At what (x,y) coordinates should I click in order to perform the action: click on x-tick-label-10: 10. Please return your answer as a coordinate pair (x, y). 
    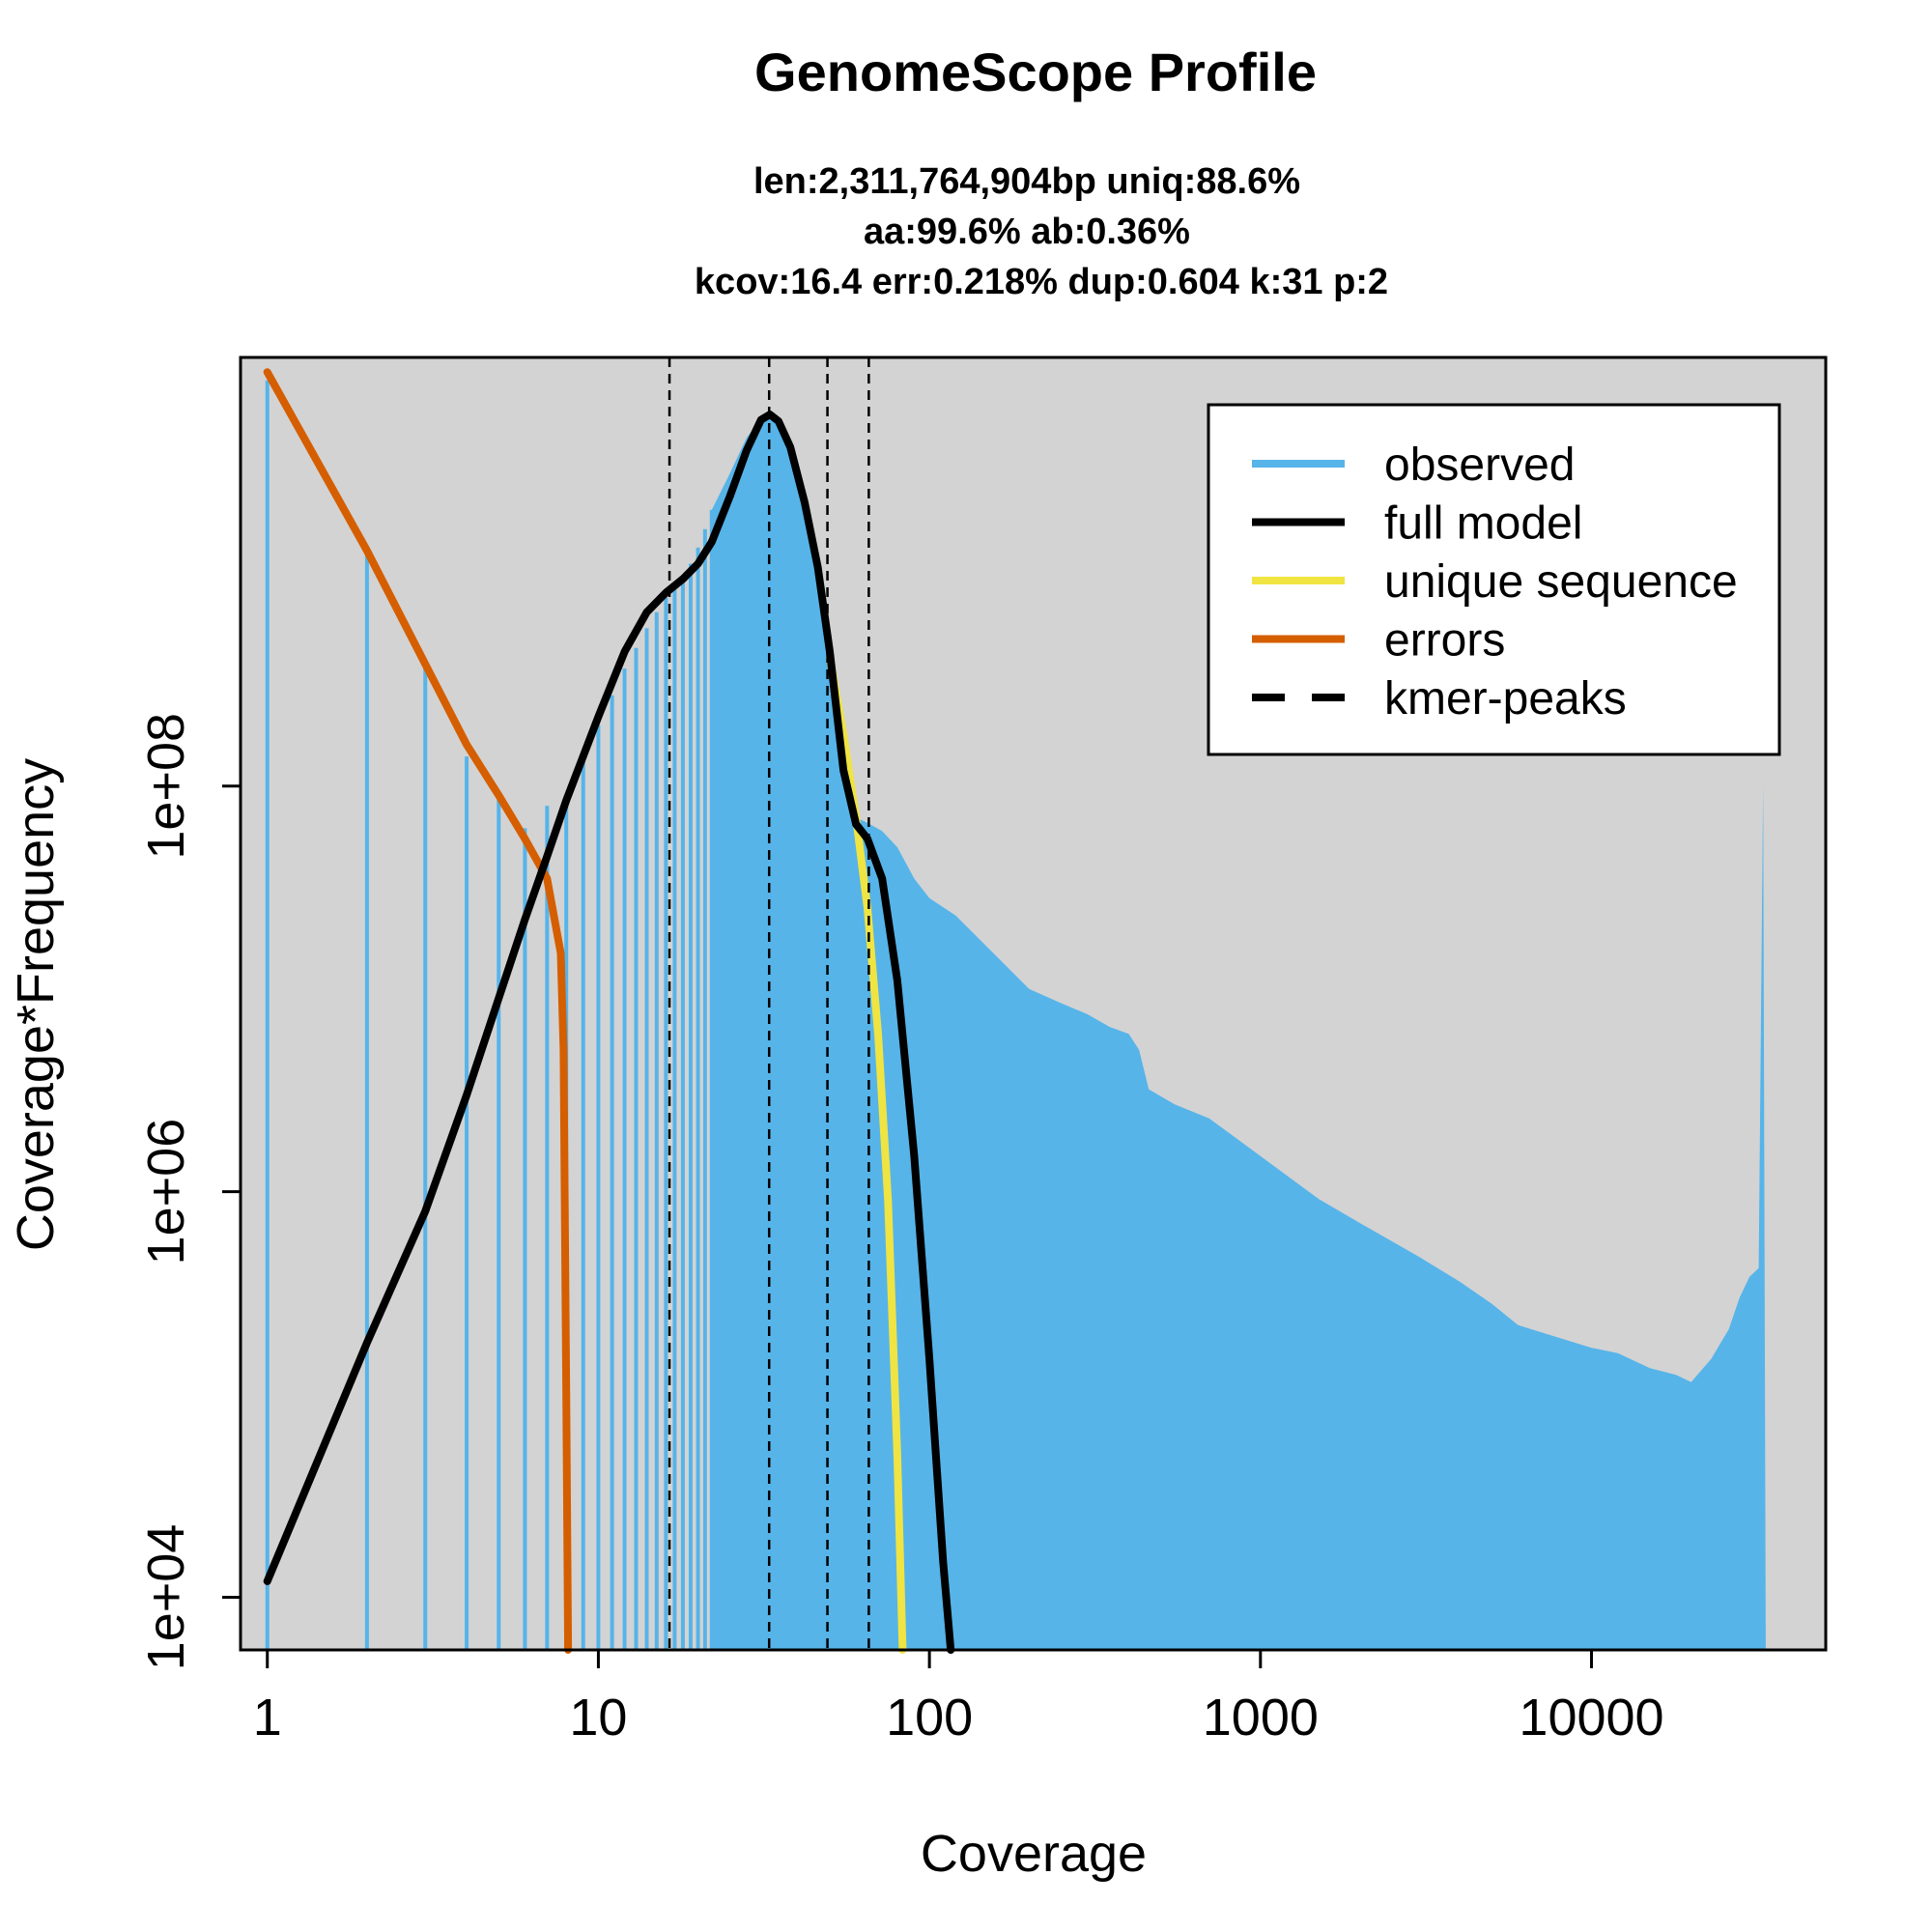
    Looking at the image, I should click on (598, 1718).